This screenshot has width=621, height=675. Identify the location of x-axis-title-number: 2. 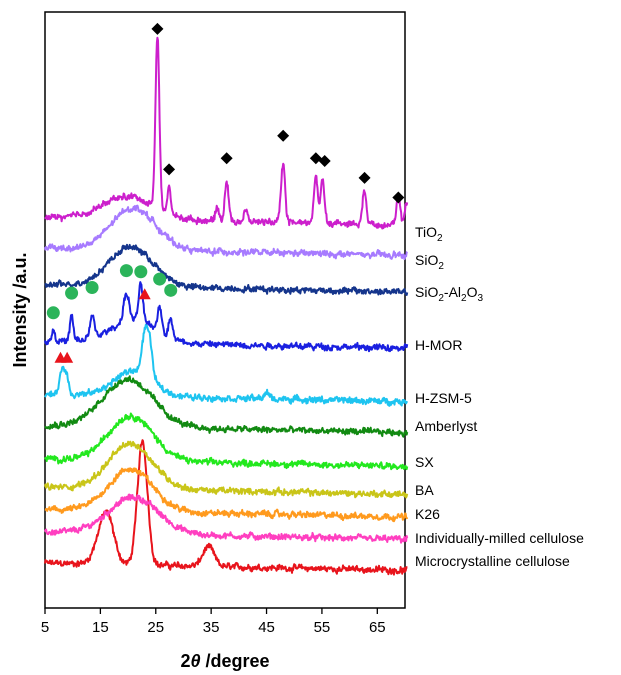
(185, 661).